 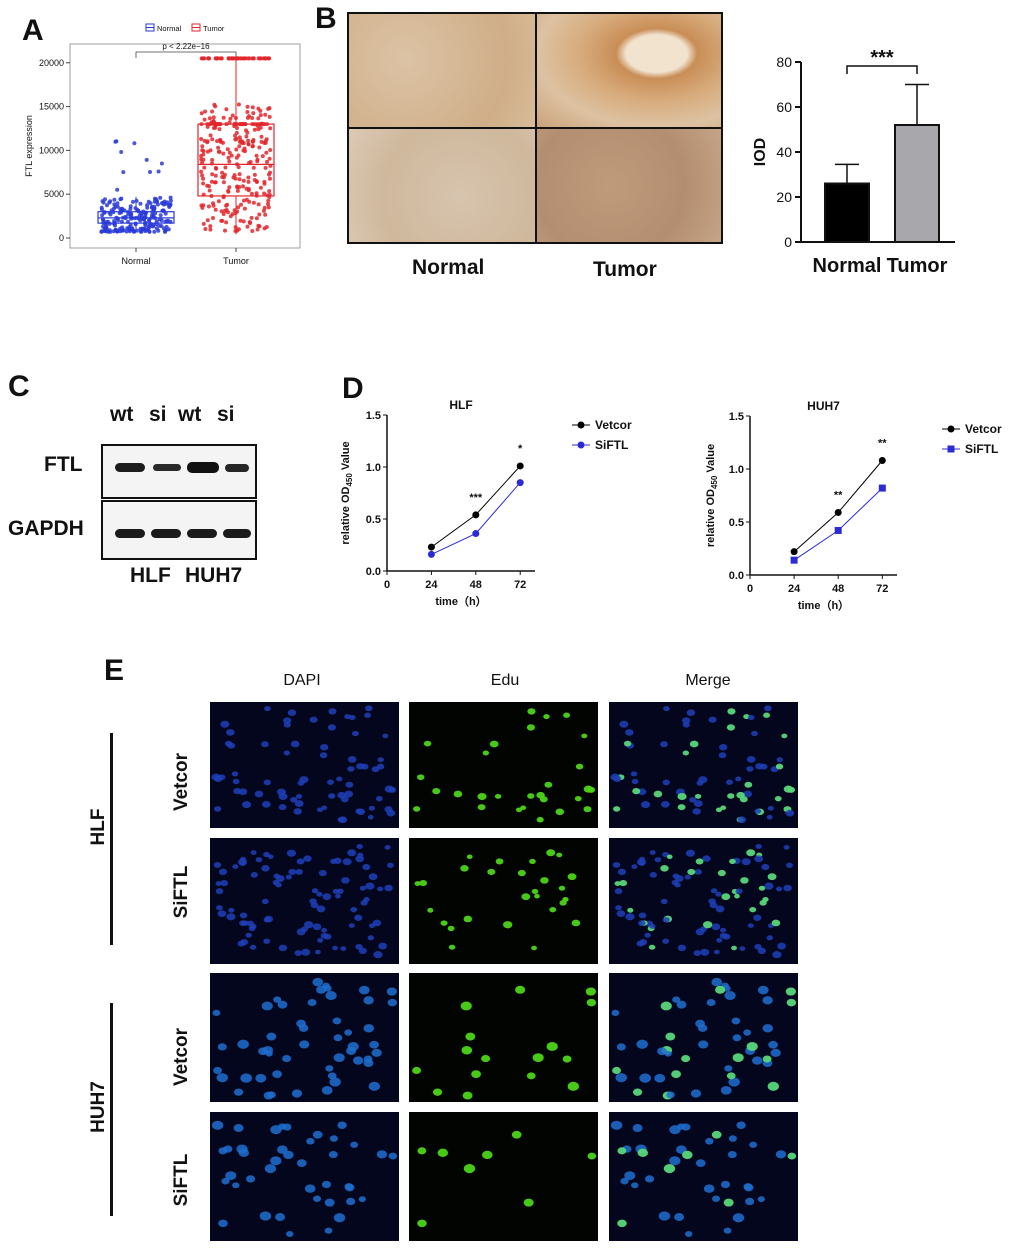 I want to click on nuclei-layer, so click(x=305, y=1038).